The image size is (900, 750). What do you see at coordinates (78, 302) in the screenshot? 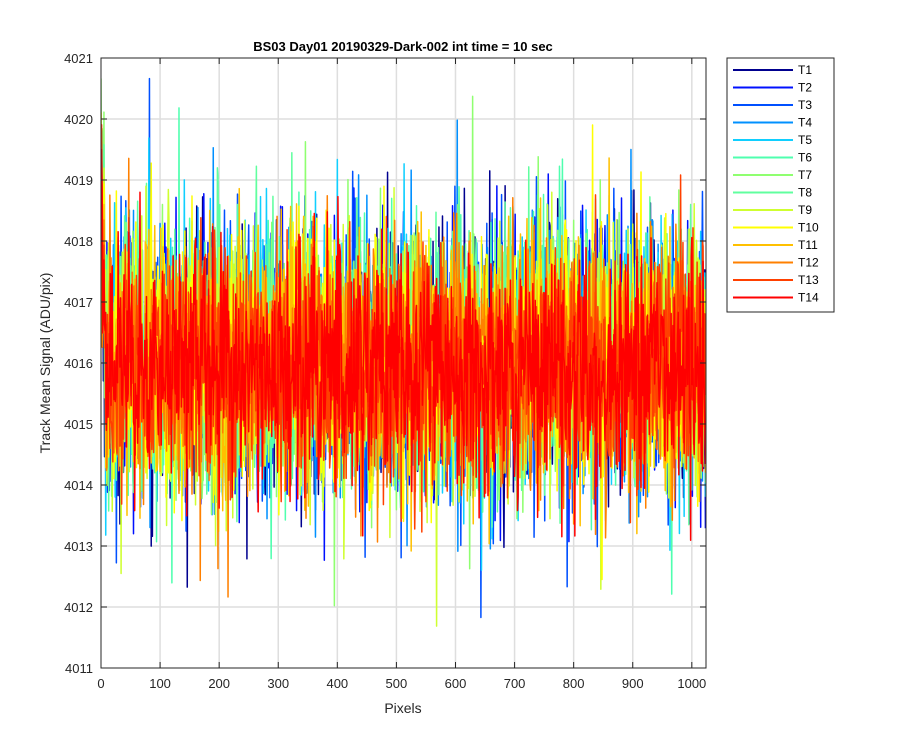
I see `y-tick-label: 4017` at bounding box center [78, 302].